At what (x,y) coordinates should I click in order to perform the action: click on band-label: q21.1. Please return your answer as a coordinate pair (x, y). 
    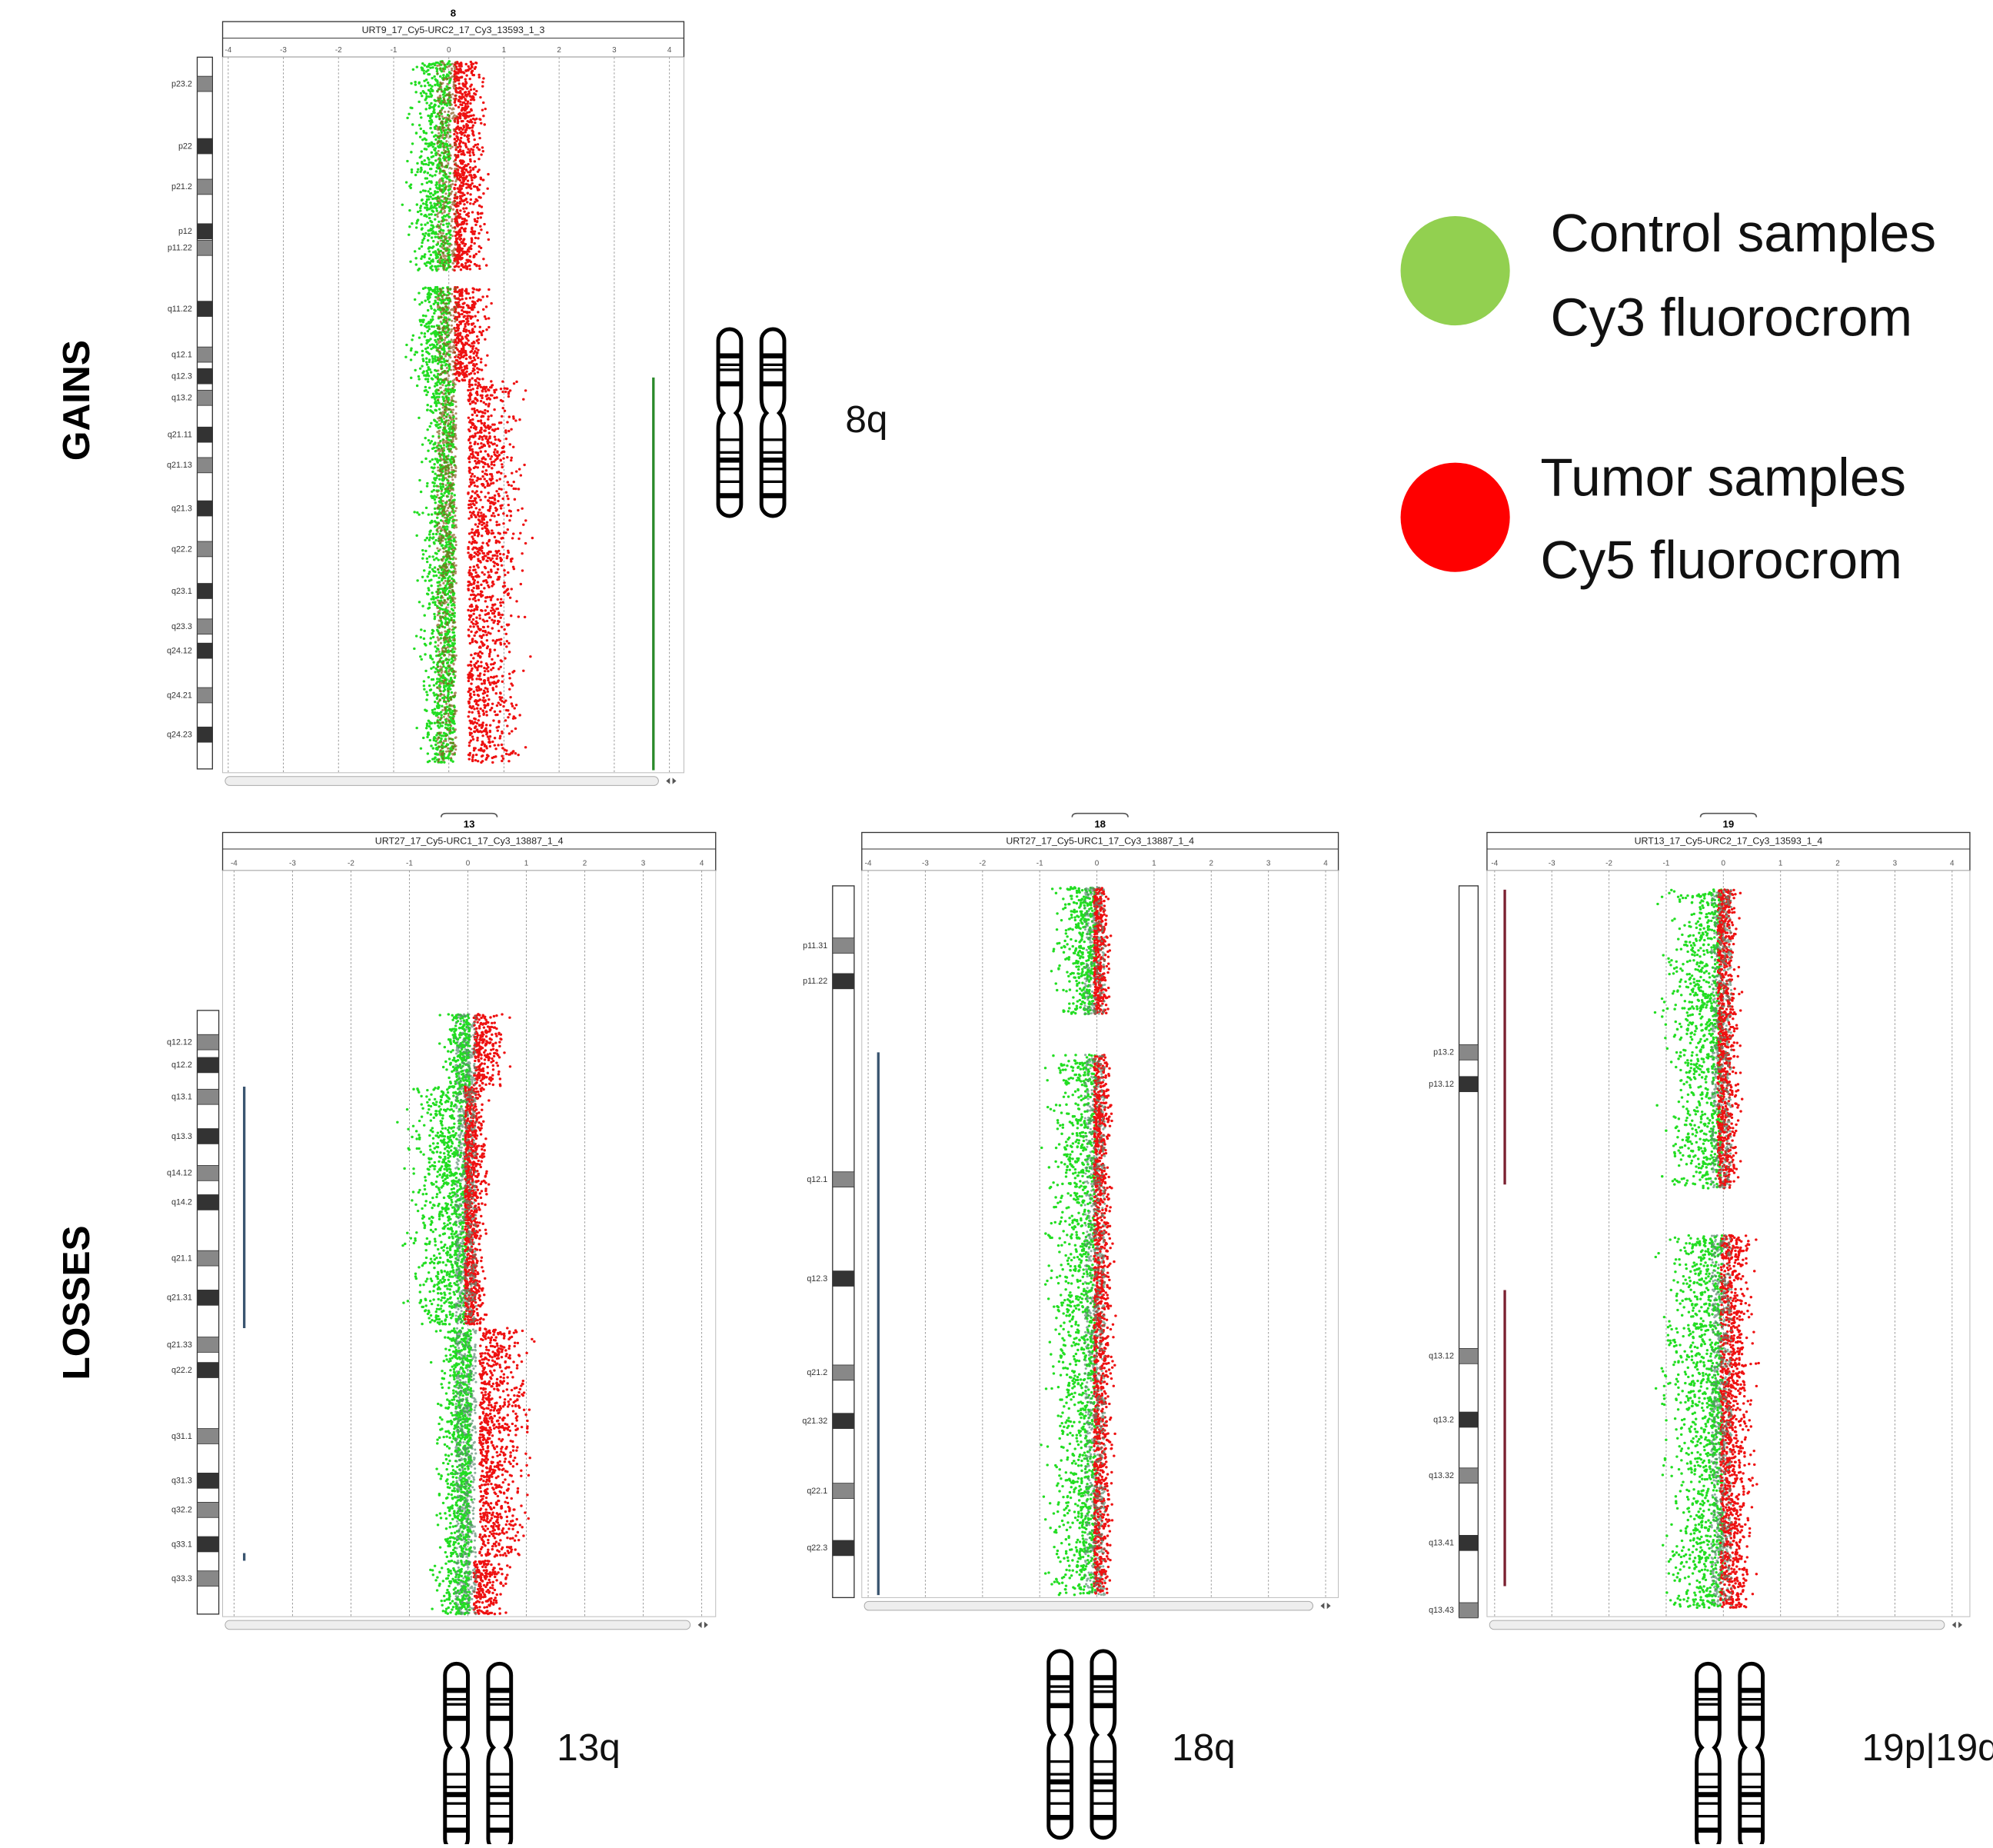
    Looking at the image, I should click on (181, 1258).